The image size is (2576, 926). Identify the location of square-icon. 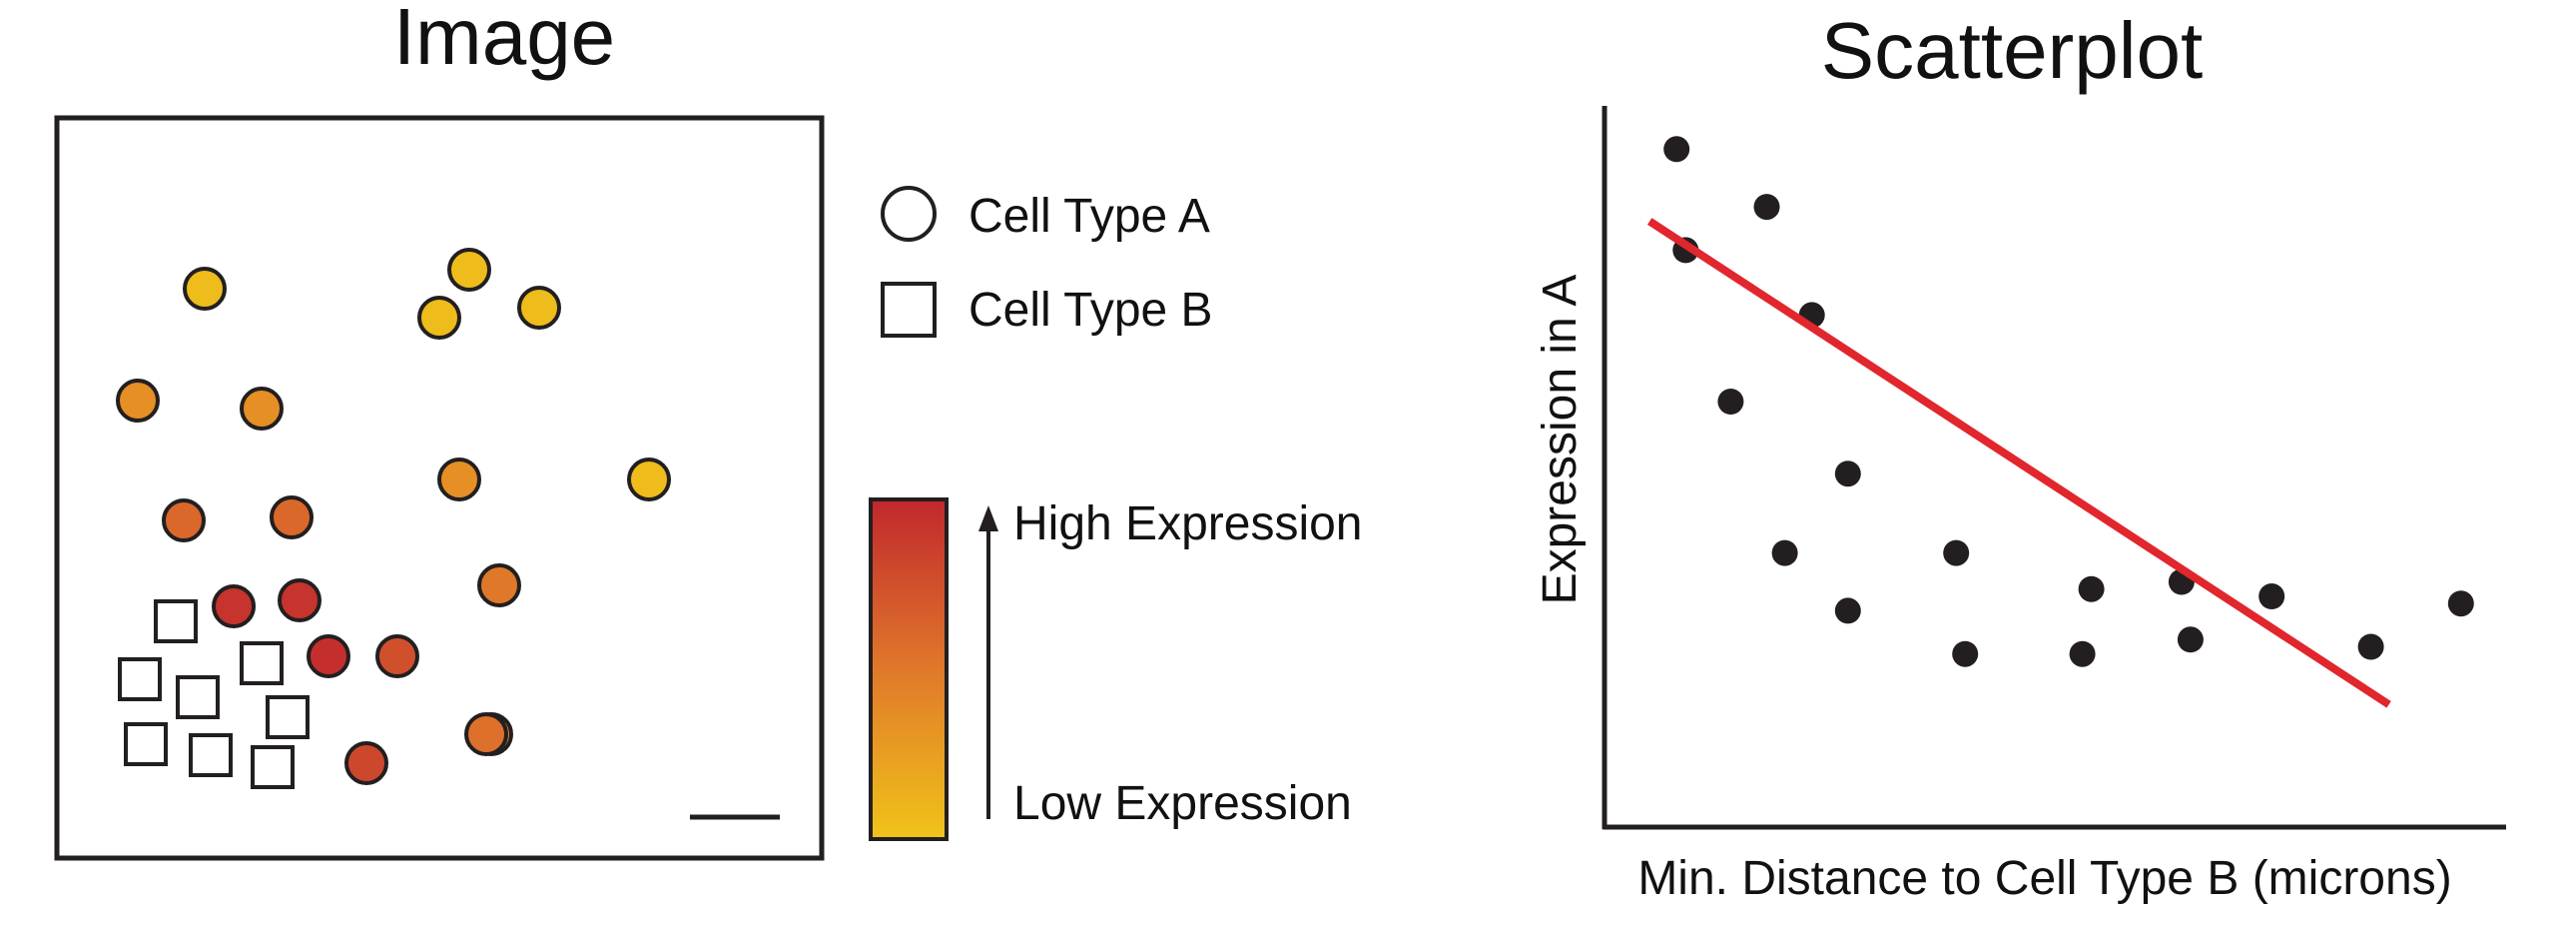
(909, 310).